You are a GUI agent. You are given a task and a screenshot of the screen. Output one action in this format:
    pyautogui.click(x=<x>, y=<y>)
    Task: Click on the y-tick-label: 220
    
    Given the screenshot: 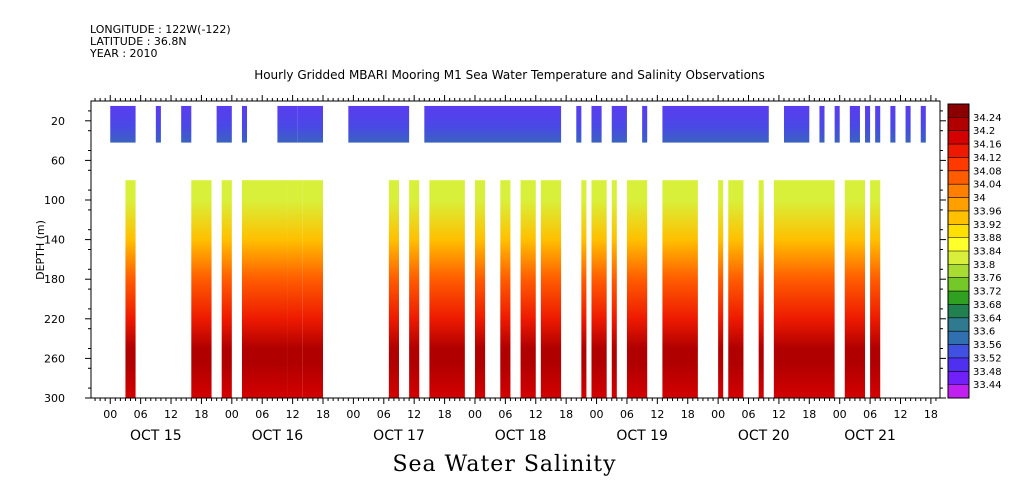 What is the action you would take?
    pyautogui.click(x=54, y=319)
    